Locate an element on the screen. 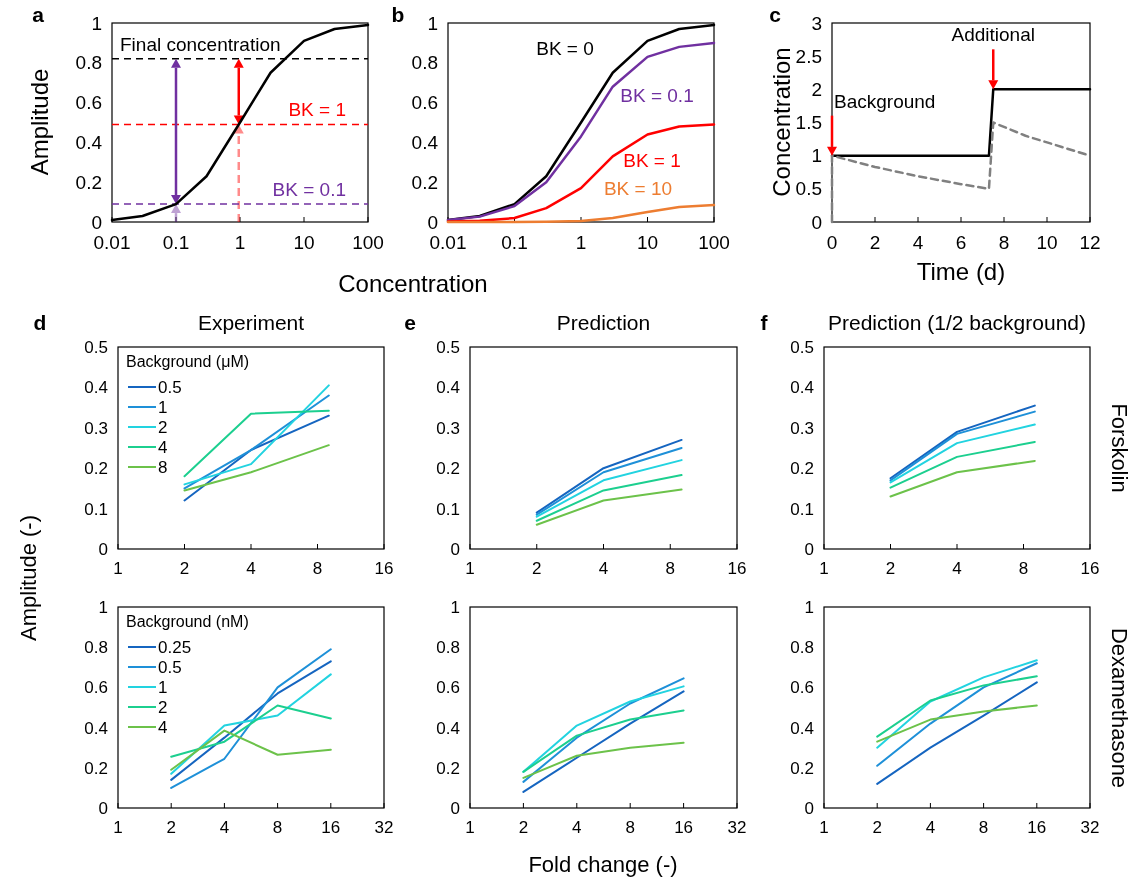 The height and width of the screenshot is (883, 1133). y-tick-label: 1.5 is located at coordinates (808, 123).